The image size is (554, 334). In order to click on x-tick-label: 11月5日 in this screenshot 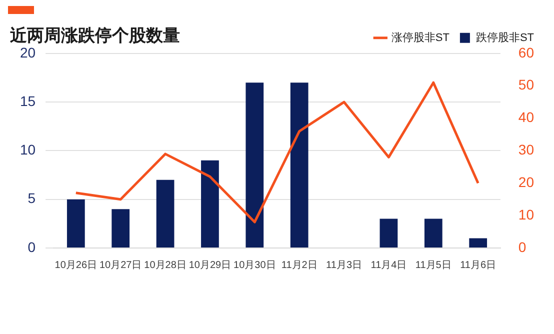, I will do `click(433, 265)`.